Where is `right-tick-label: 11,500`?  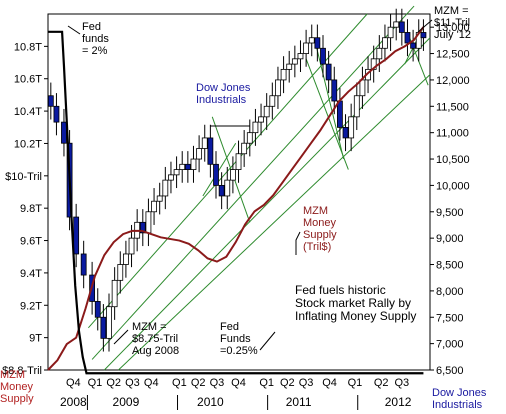
right-tick-label: 11,500 is located at coordinates (452, 107).